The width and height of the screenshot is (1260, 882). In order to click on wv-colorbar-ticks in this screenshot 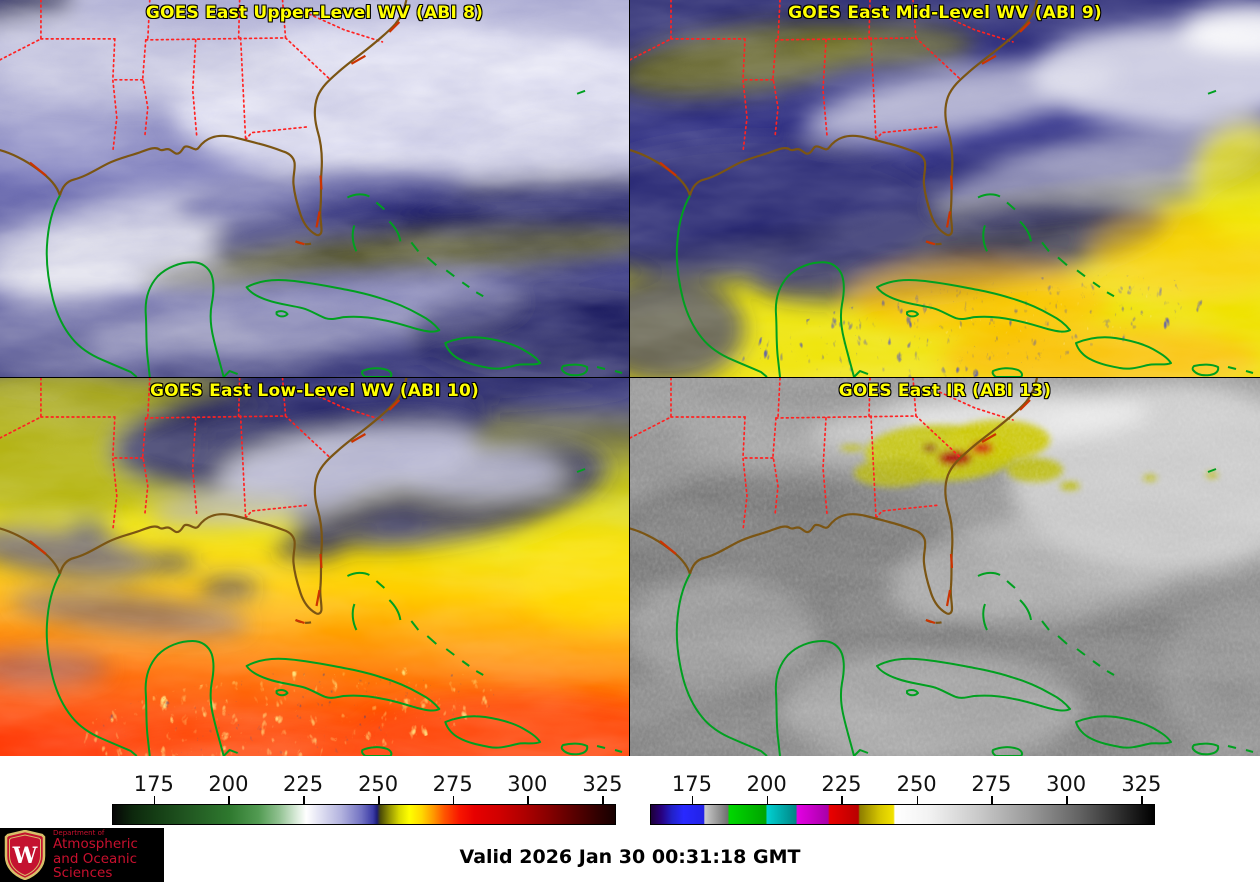, I will do `click(364, 800)`.